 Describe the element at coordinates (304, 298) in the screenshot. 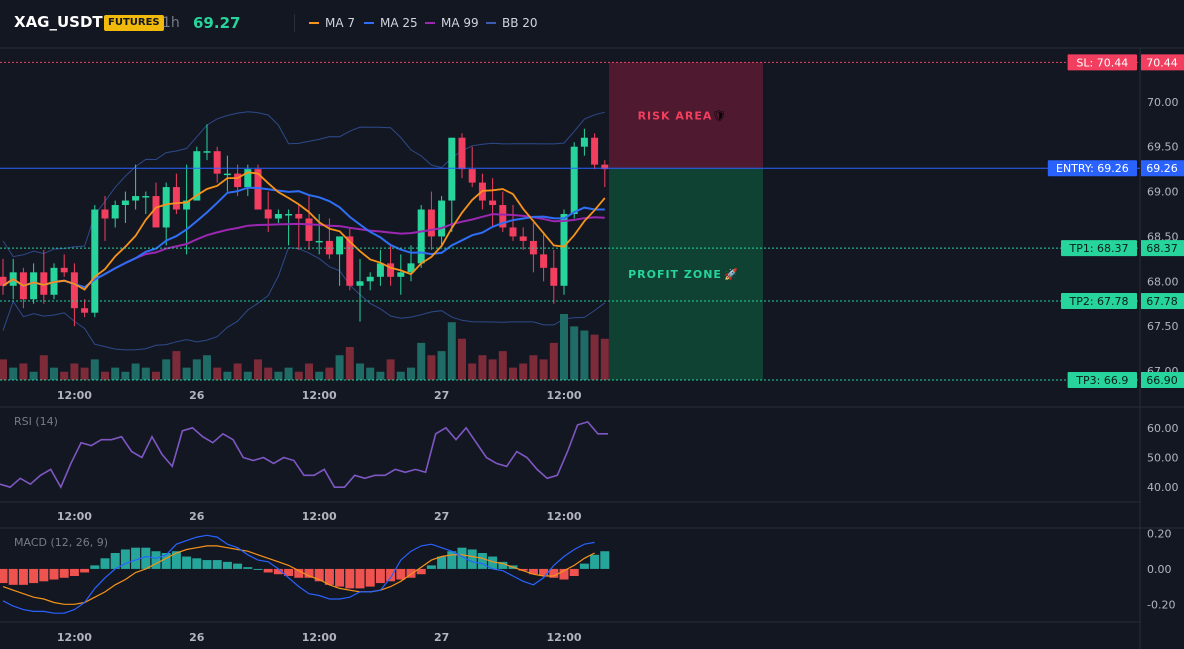

I see `bb-lower-line` at that location.